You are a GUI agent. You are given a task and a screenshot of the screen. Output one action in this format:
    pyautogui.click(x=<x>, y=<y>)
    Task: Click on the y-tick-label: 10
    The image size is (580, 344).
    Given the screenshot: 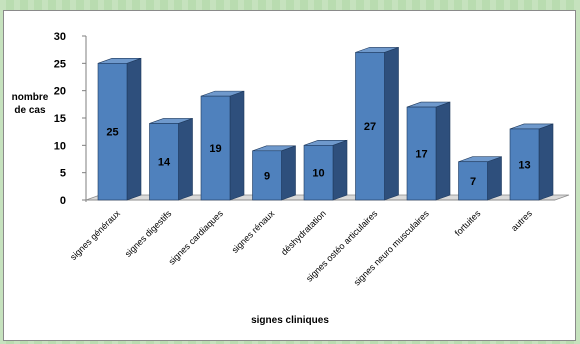 What is the action you would take?
    pyautogui.click(x=60, y=146)
    